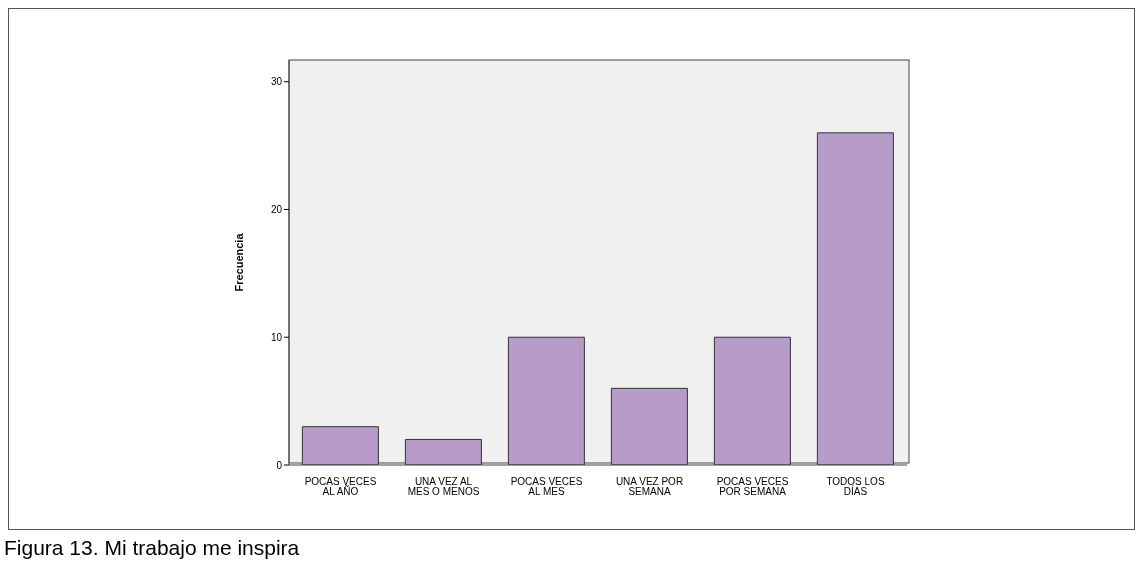 This screenshot has width=1143, height=586. Describe the element at coordinates (238, 262) in the screenshot. I see `y-axis-title: Frecuencia` at that location.